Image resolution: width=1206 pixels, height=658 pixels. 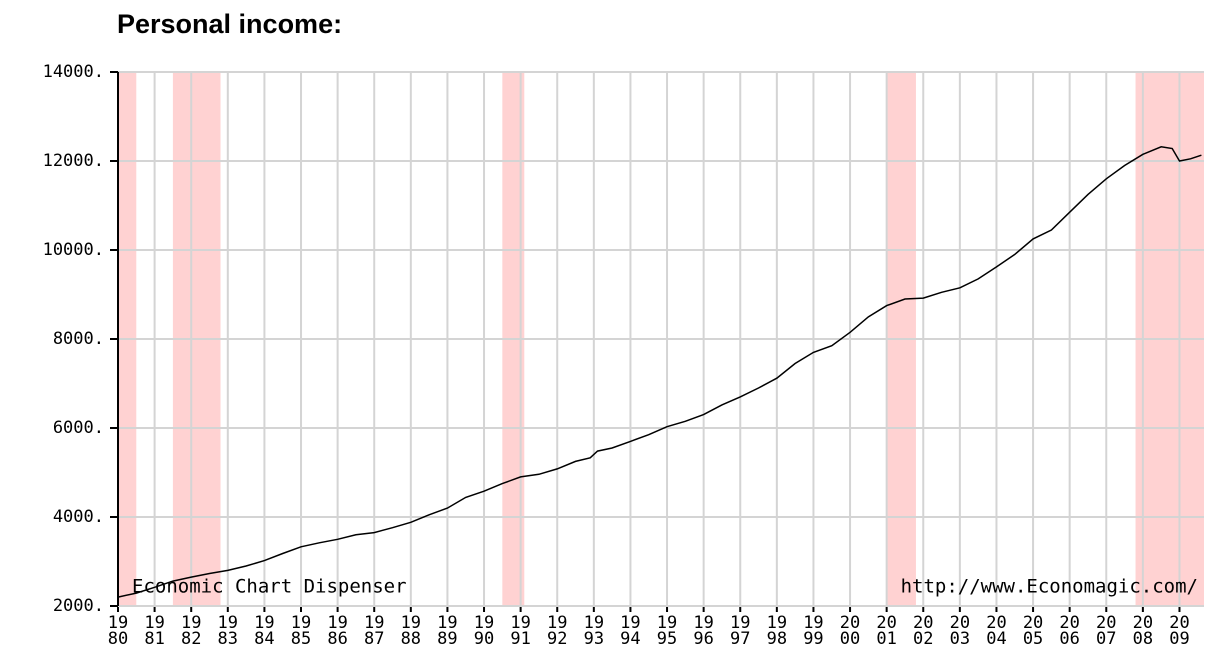 I want to click on x-tick-label: 19 95, so click(x=667, y=631).